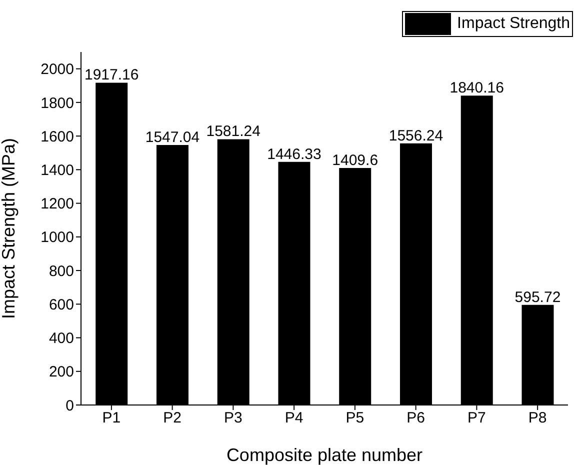 This screenshot has height=465, width=574. Describe the element at coordinates (111, 418) in the screenshot. I see `x-tick-label: P1` at that location.